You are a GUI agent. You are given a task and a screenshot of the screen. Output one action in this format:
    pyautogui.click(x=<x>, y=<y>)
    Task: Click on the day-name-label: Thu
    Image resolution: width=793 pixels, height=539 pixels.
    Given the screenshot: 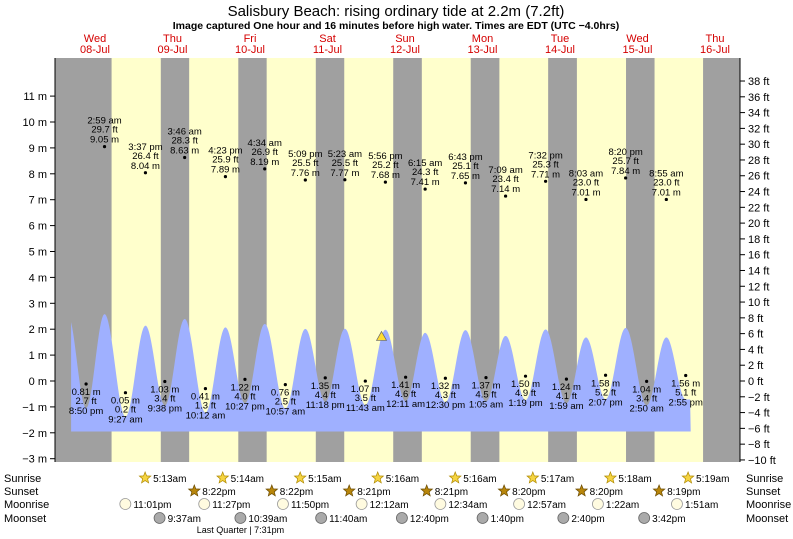 What is the action you would take?
    pyautogui.click(x=715, y=39)
    